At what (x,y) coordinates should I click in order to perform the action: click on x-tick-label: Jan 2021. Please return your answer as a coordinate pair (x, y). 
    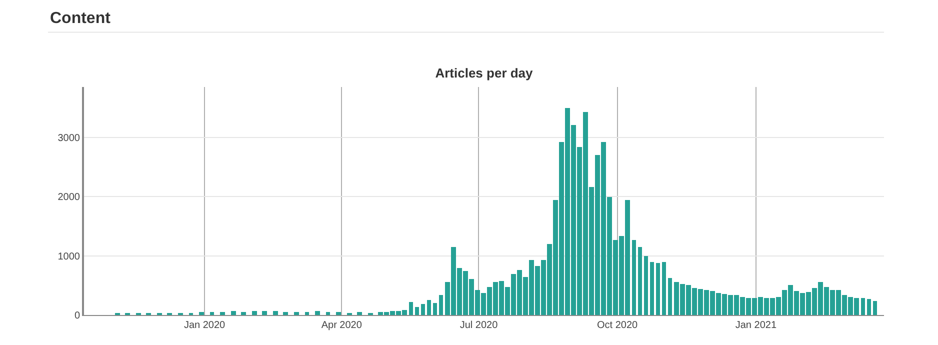
    Looking at the image, I should click on (756, 325).